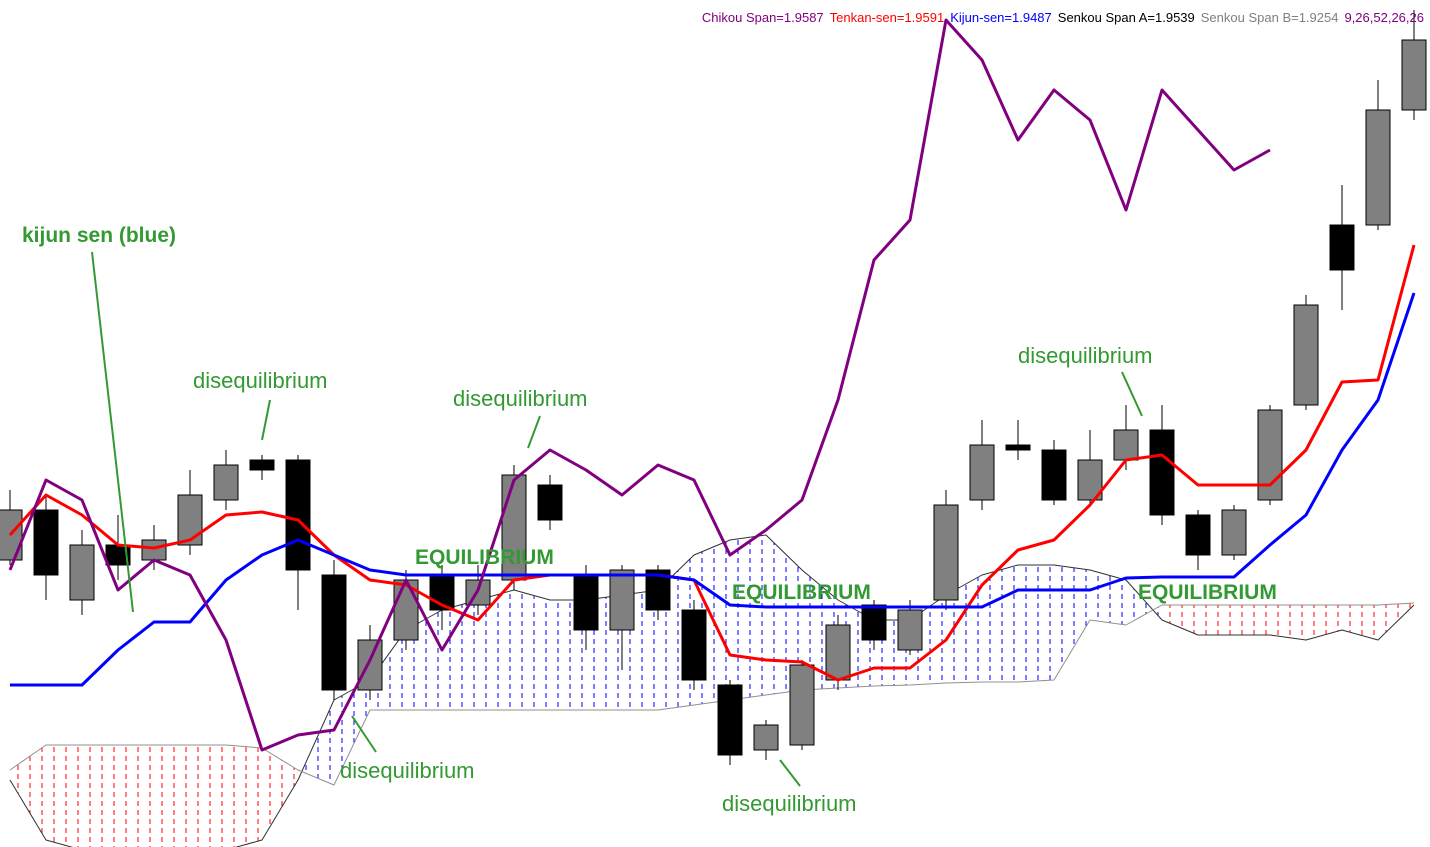 The height and width of the screenshot is (847, 1430). What do you see at coordinates (1126, 17) in the screenshot?
I see `legend-entry: Senkou Span A=1.9539` at bounding box center [1126, 17].